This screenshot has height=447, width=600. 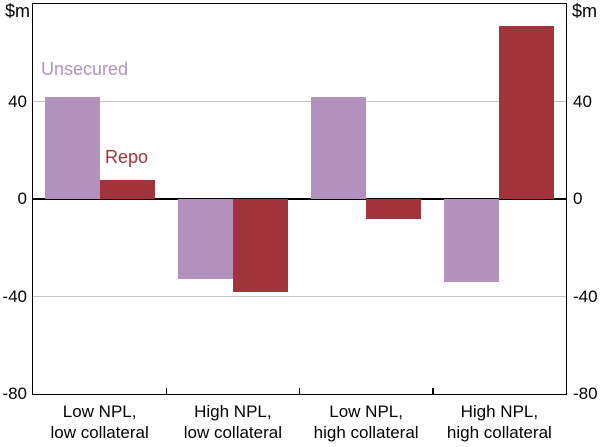 What do you see at coordinates (299, 296) in the screenshot?
I see `gridline--40` at bounding box center [299, 296].